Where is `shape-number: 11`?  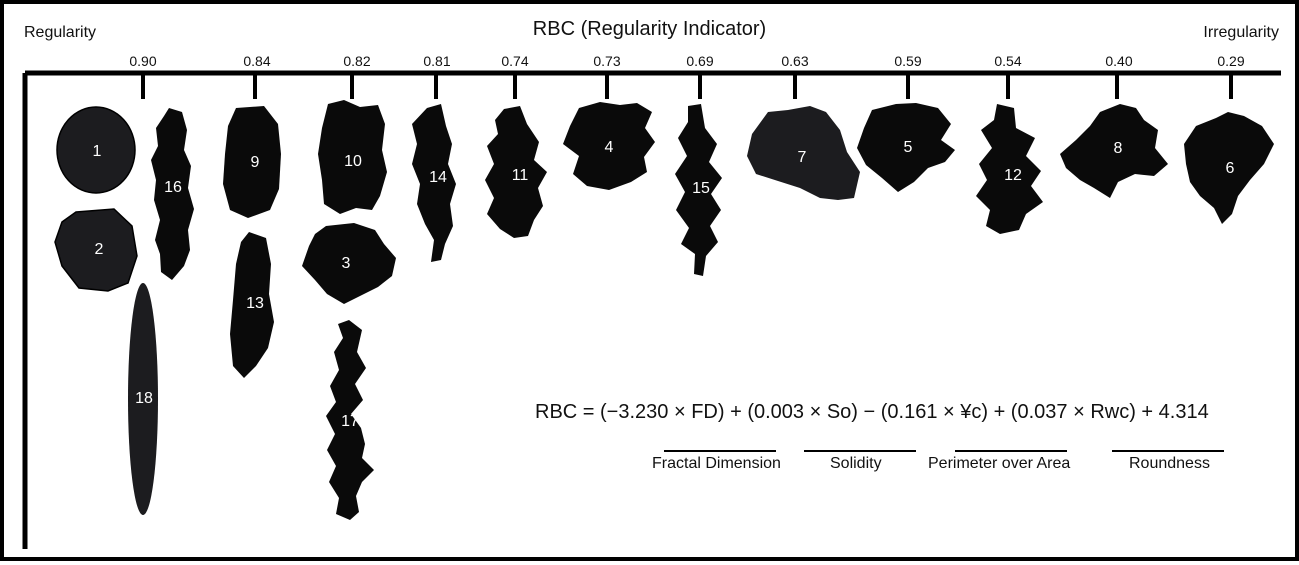 shape-number: 11 is located at coordinates (520, 175).